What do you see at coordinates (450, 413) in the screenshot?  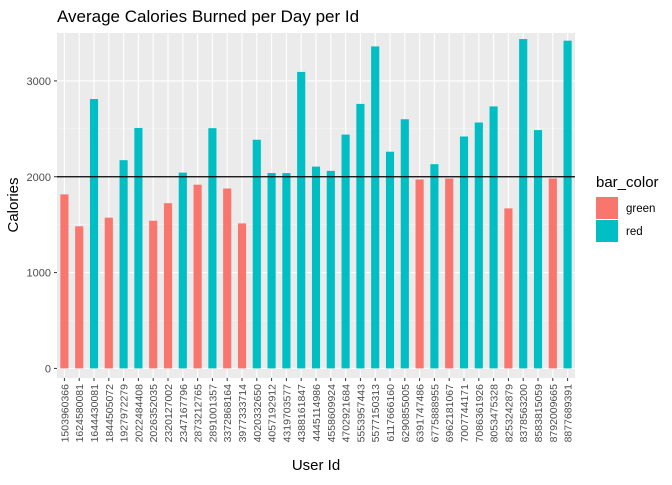 I see `x-tick-label: 6962181067` at bounding box center [450, 413].